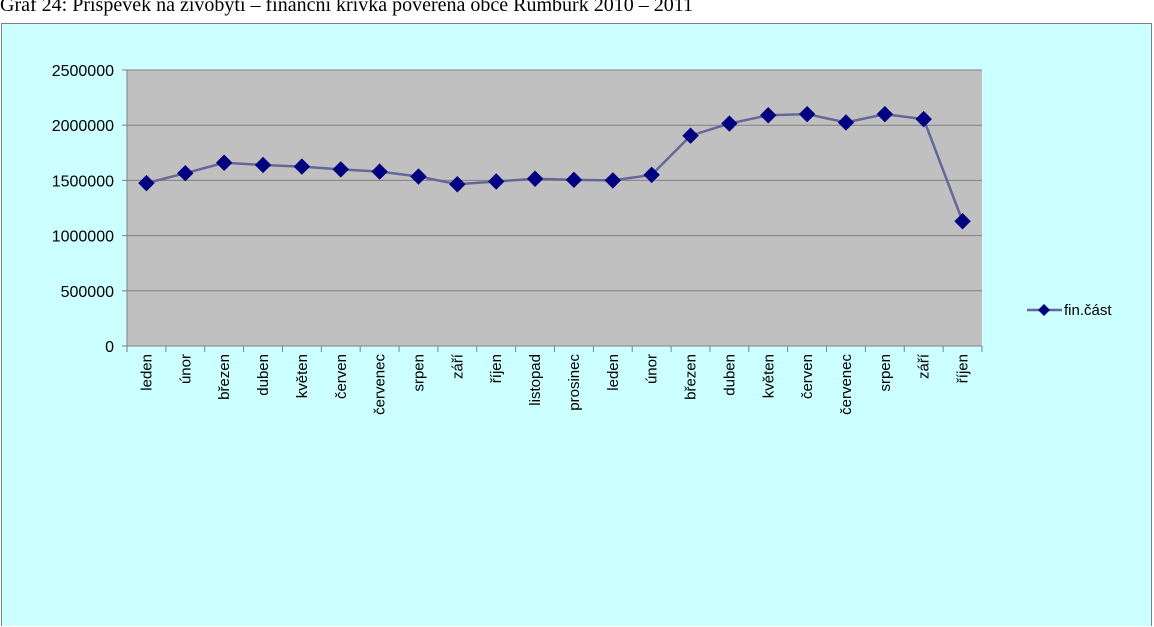 This screenshot has width=1154, height=627. What do you see at coordinates (83, 237) in the screenshot?
I see `y-tick-label: 1000000` at bounding box center [83, 237].